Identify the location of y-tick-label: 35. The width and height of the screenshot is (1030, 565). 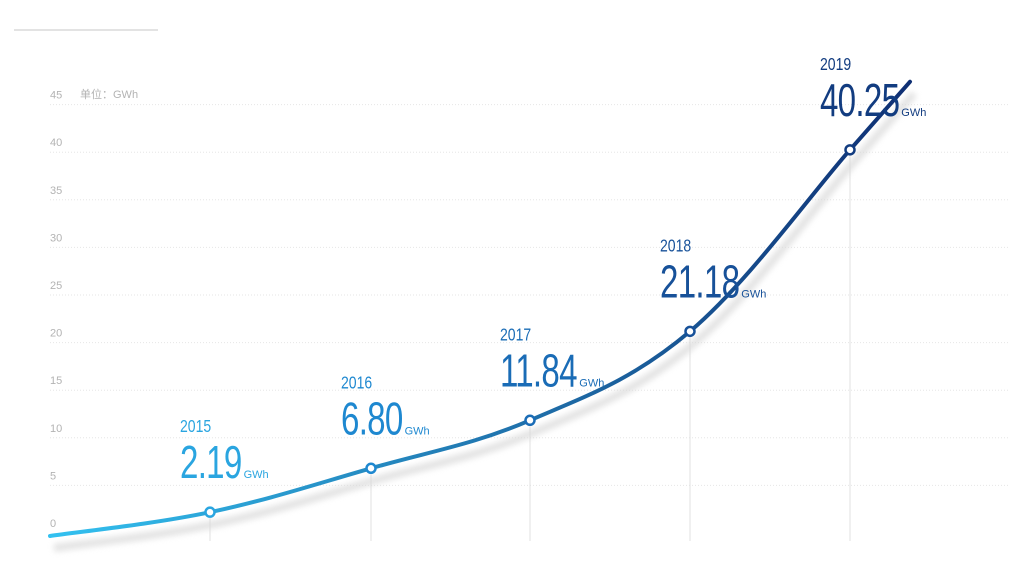
(56, 191).